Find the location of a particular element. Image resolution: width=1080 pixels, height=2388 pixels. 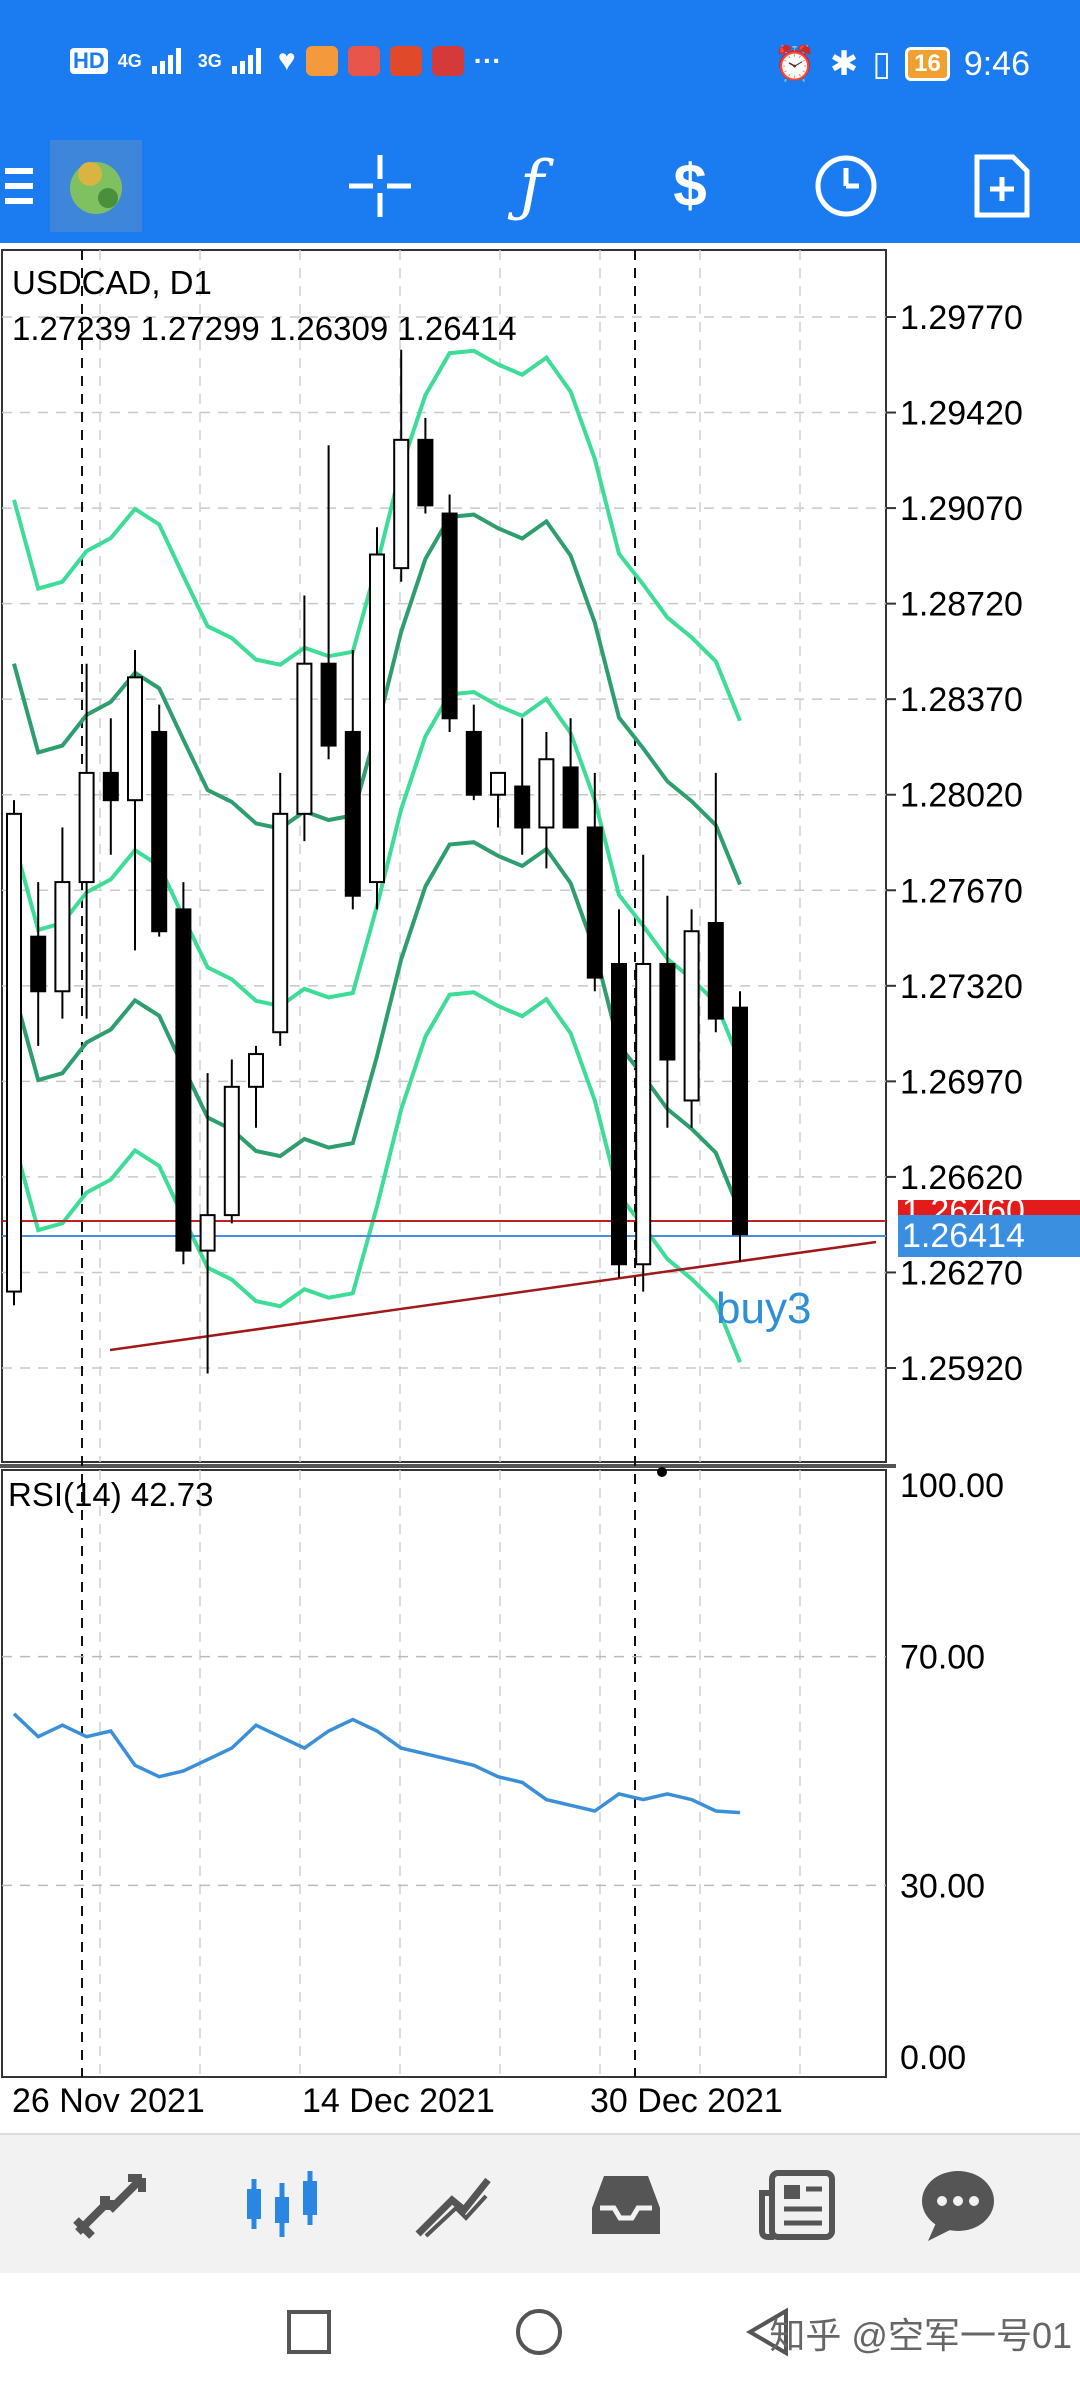

clock-time: 9:46 is located at coordinates (996, 63).